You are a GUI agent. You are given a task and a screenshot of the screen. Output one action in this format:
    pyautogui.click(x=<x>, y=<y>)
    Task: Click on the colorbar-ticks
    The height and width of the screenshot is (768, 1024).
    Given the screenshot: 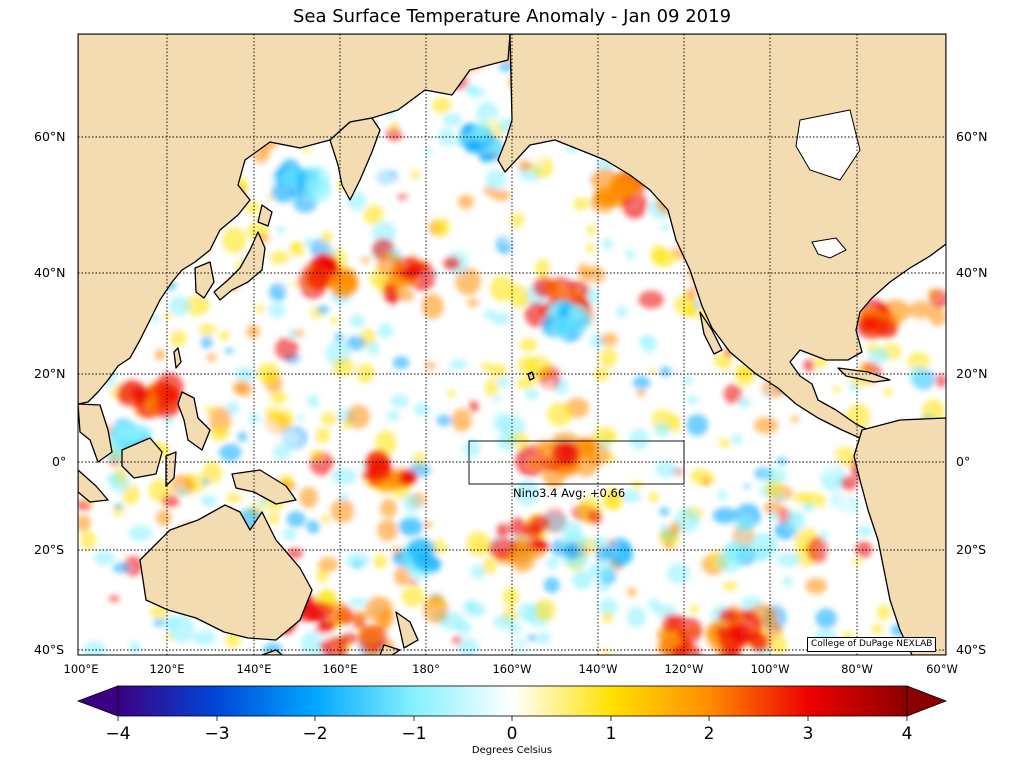 What is the action you would take?
    pyautogui.click(x=512, y=718)
    